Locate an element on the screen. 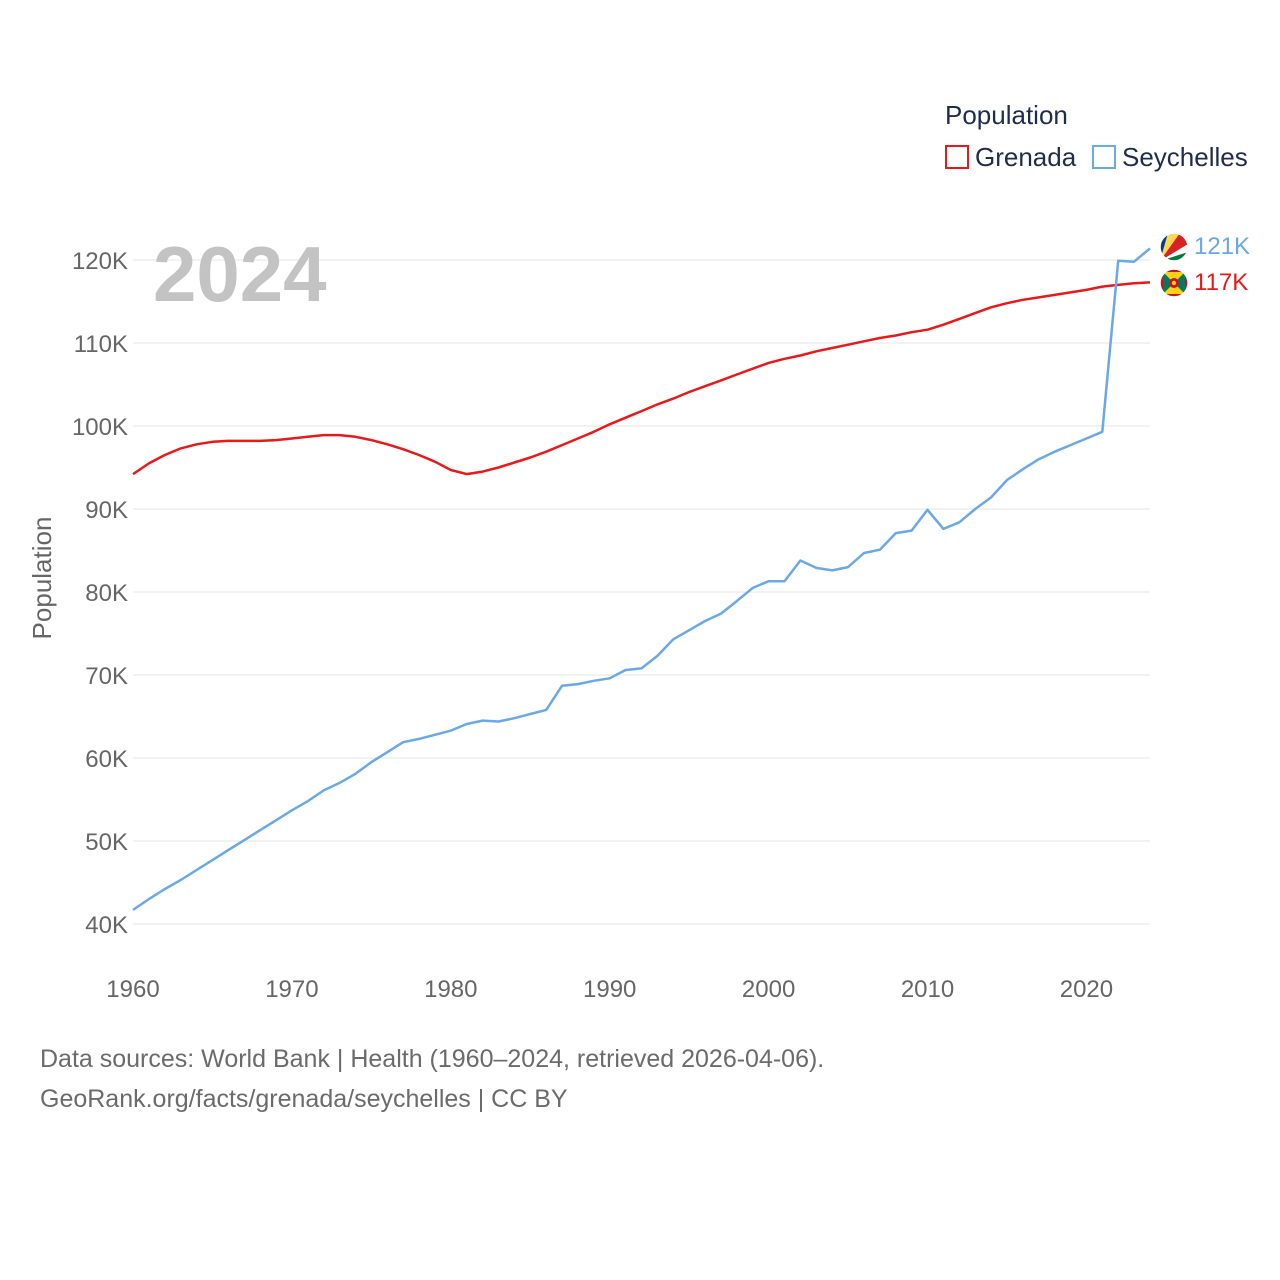 The image size is (1280, 1280). y-tick-label: 100K is located at coordinates (100, 427).